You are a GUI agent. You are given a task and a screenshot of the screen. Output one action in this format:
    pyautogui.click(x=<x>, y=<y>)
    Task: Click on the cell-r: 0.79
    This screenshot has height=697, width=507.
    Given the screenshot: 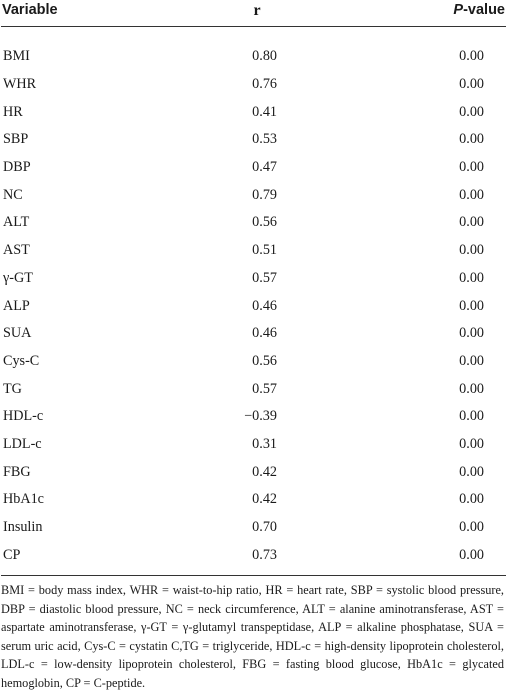 What is the action you would take?
    pyautogui.click(x=264, y=194)
    